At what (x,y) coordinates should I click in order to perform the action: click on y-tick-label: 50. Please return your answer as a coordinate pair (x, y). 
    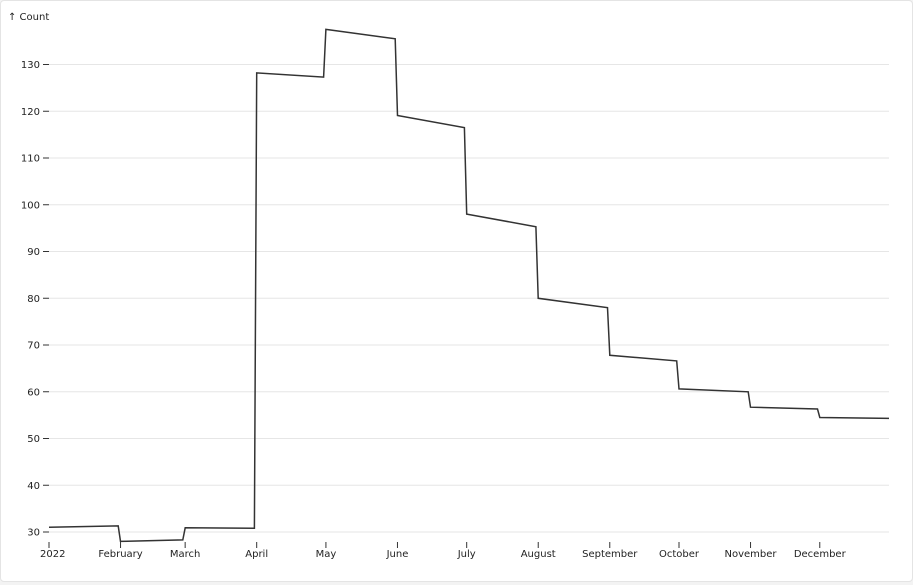
    Looking at the image, I should click on (33, 439).